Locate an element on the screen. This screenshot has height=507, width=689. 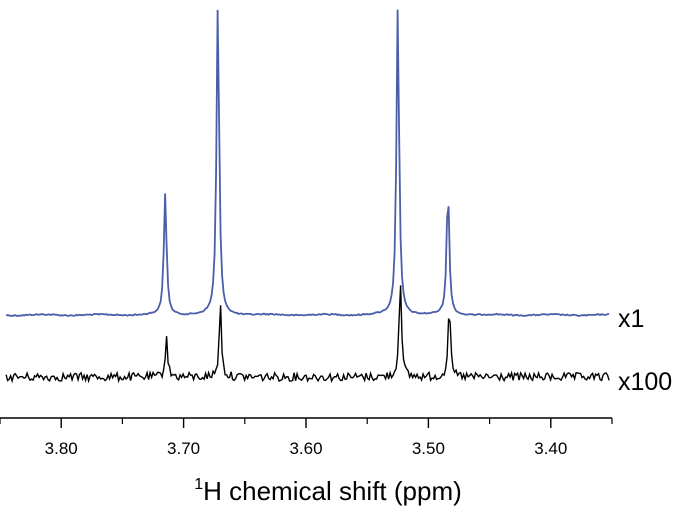
x-axis-title-text: H chemical shift (ppm) is located at coordinates (332, 491).